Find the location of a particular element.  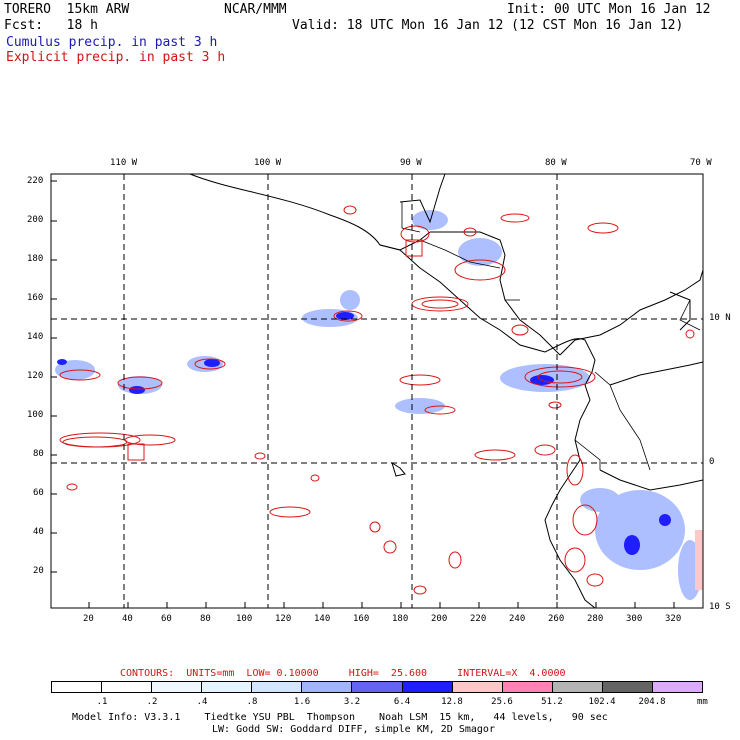

colorbar is located at coordinates (377, 687).